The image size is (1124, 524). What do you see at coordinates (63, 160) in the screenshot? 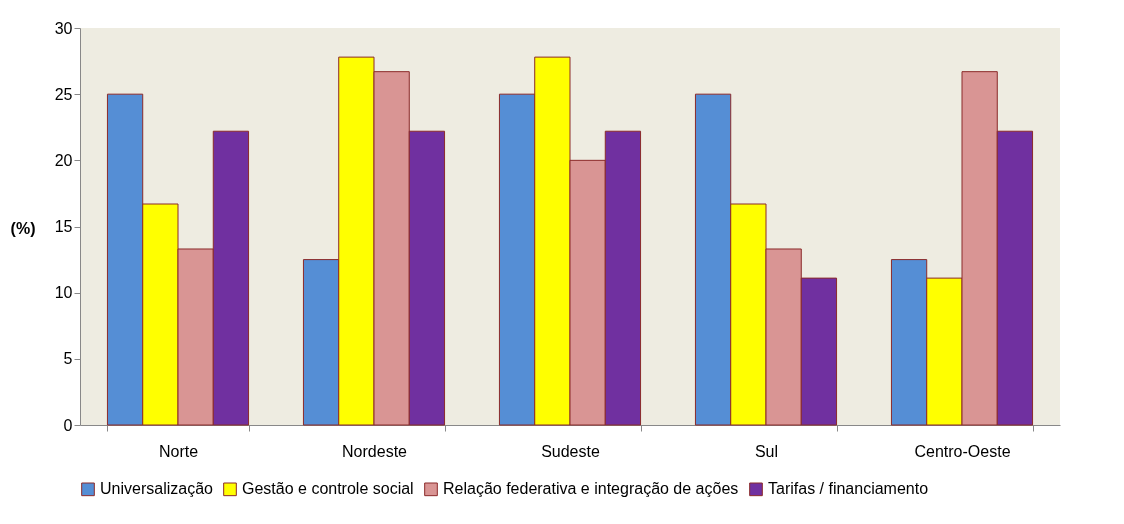
I see `y-tick-label: 20` at bounding box center [63, 160].